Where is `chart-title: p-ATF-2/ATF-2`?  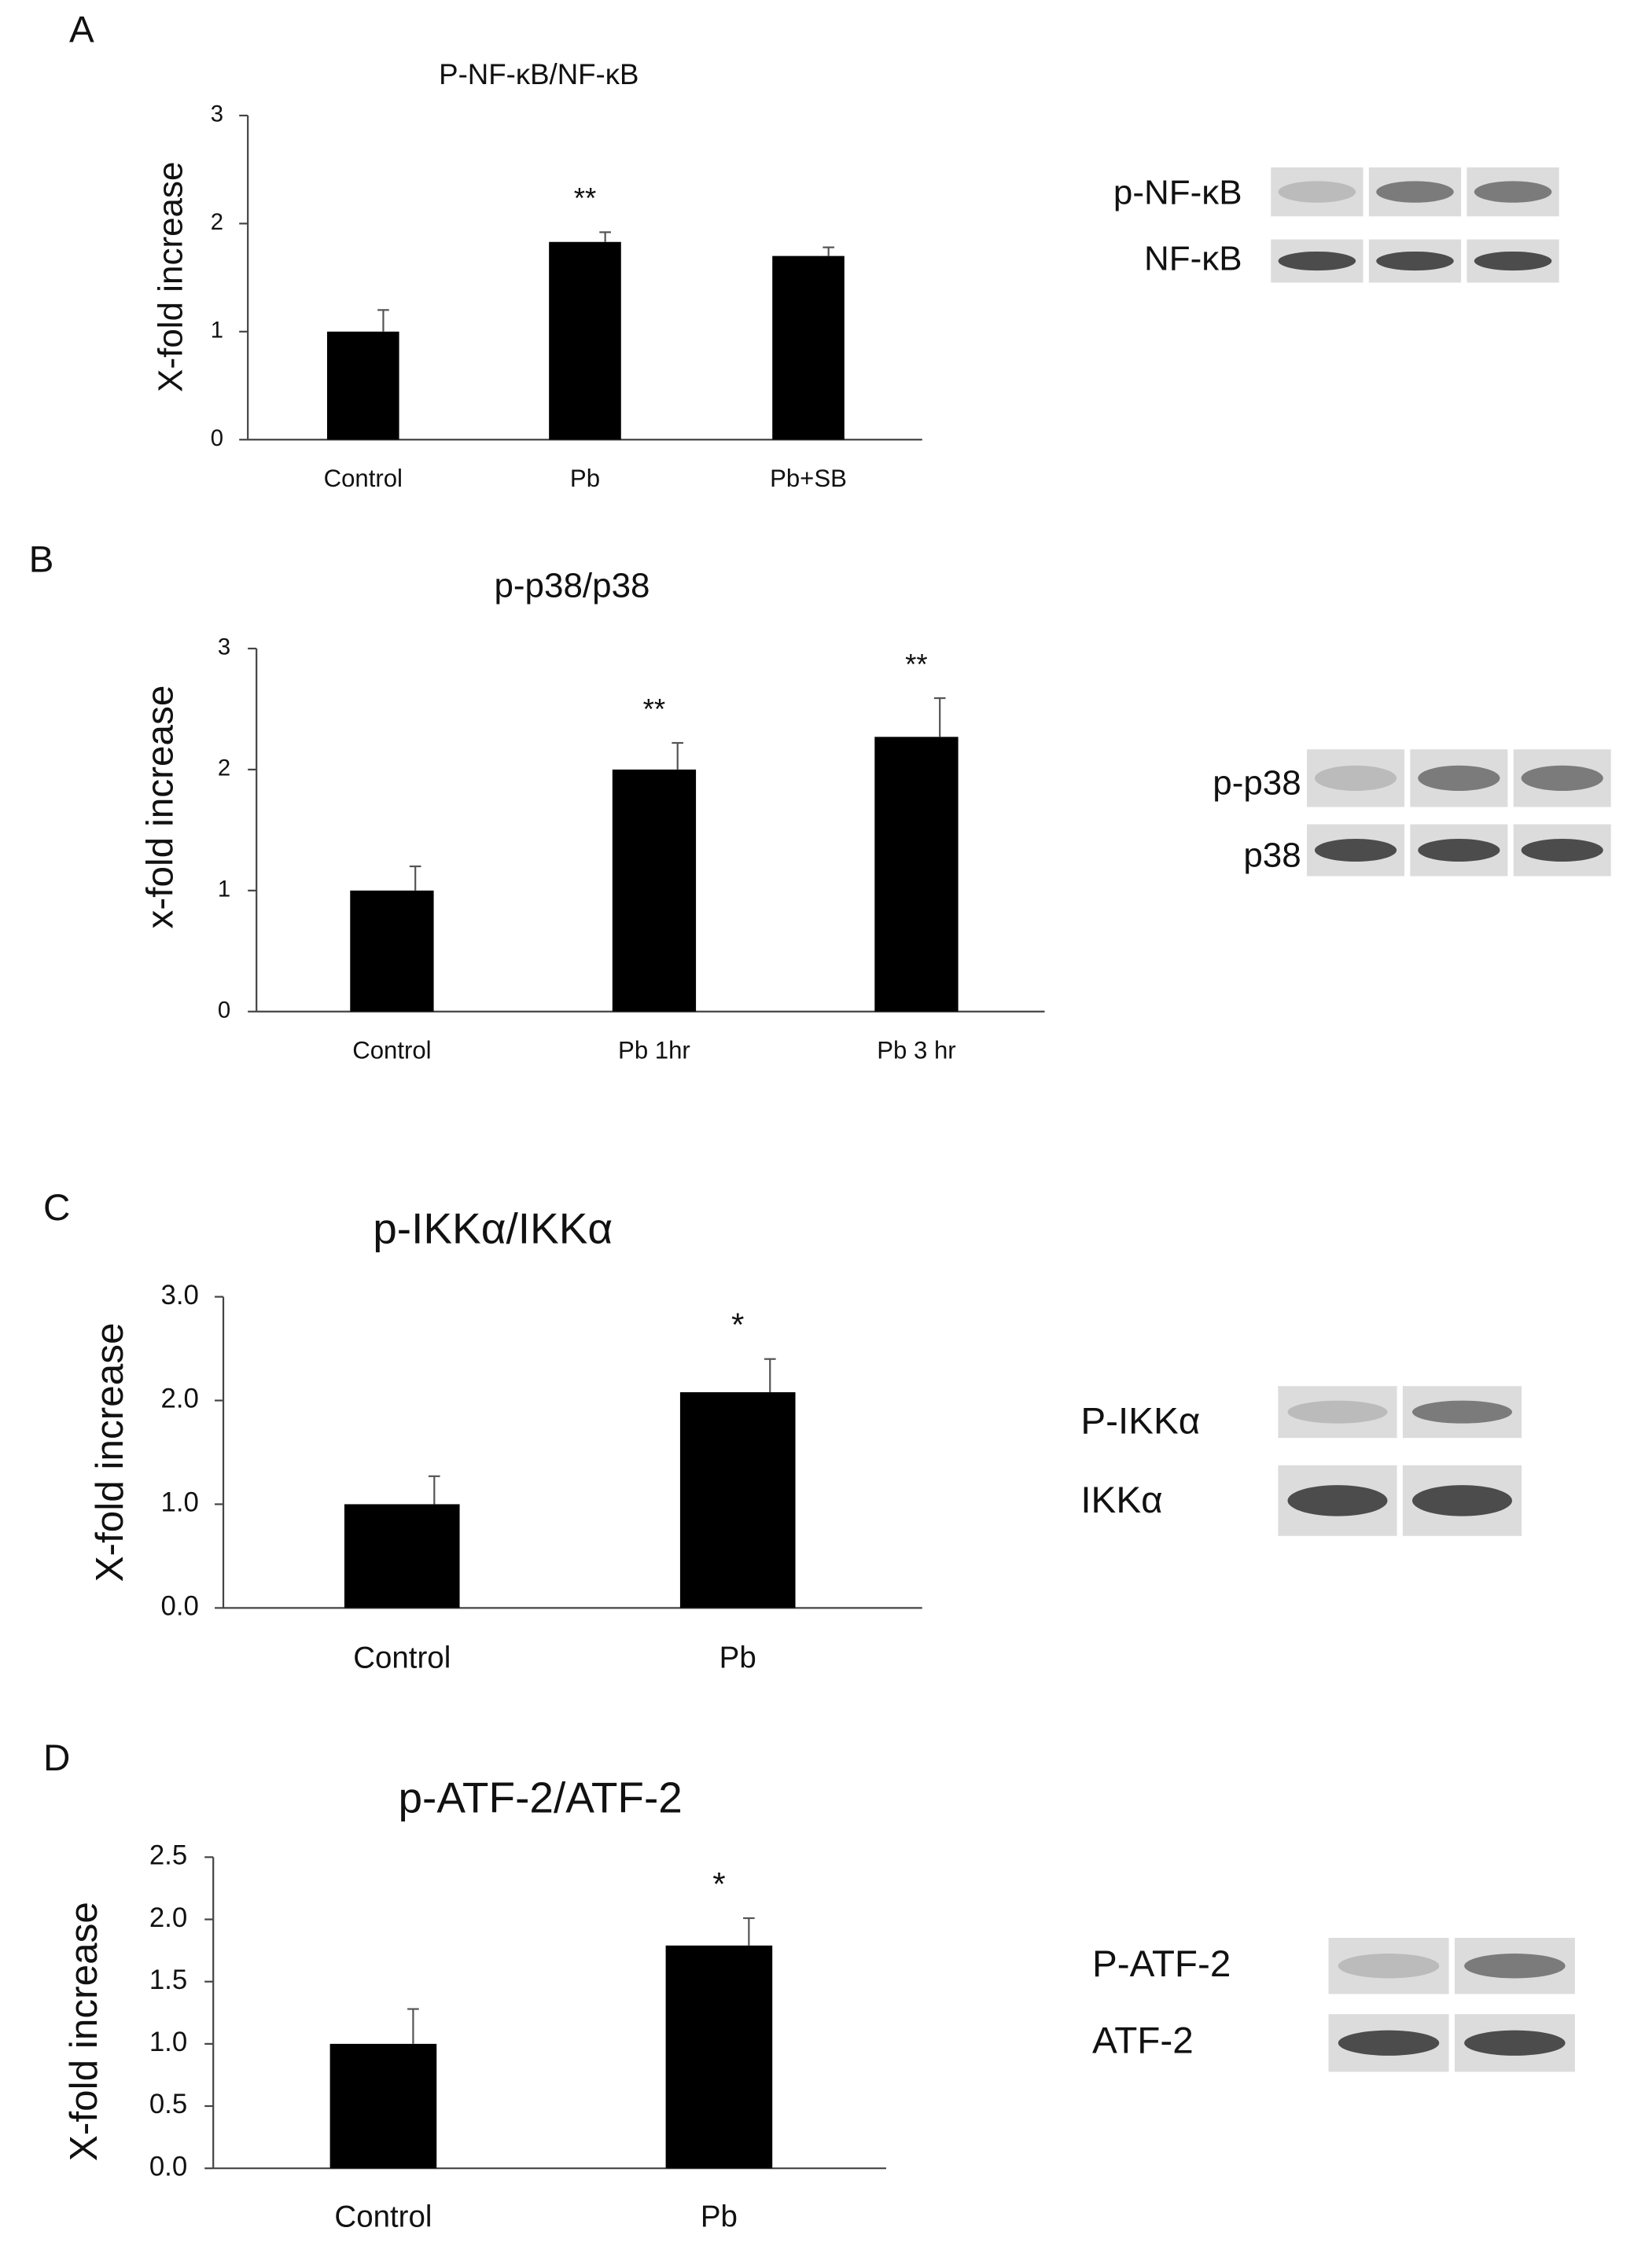 chart-title: p-ATF-2/ATF-2 is located at coordinates (540, 1797).